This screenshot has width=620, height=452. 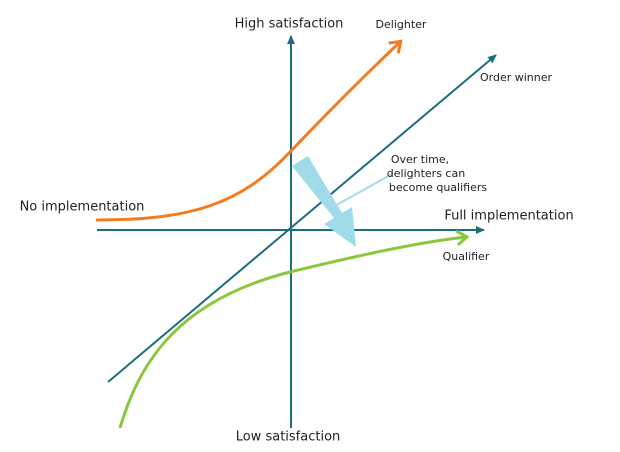 What do you see at coordinates (508, 216) in the screenshot?
I see `axis-label-right: Full implementation` at bounding box center [508, 216].